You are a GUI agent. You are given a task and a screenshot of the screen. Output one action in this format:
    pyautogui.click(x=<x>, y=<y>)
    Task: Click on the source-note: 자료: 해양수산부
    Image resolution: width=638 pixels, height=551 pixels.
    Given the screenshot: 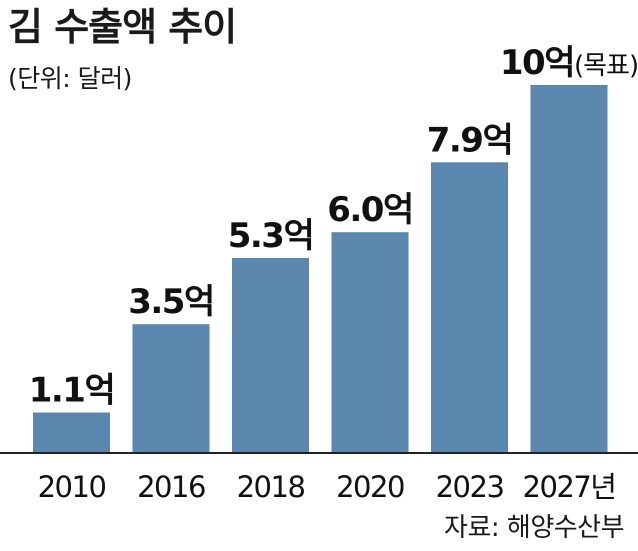 What is the action you would take?
    pyautogui.click(x=534, y=528)
    